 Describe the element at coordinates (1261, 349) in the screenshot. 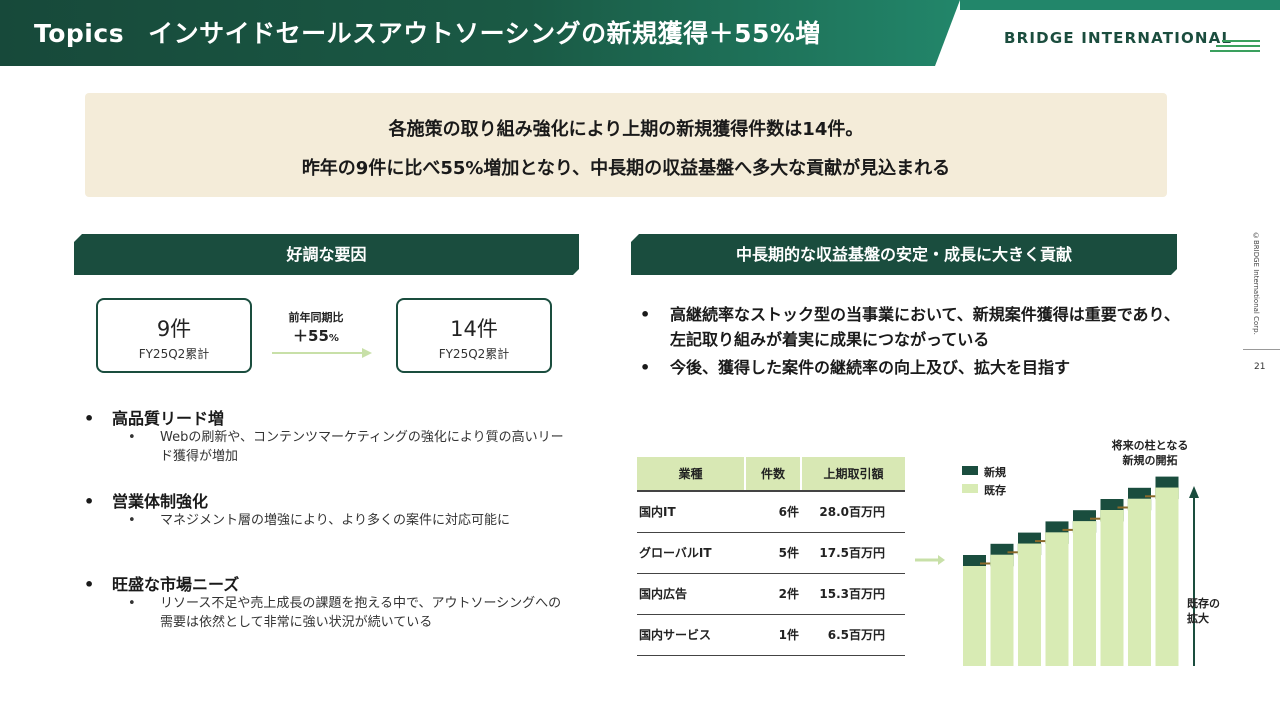

I see `side-divider` at that location.